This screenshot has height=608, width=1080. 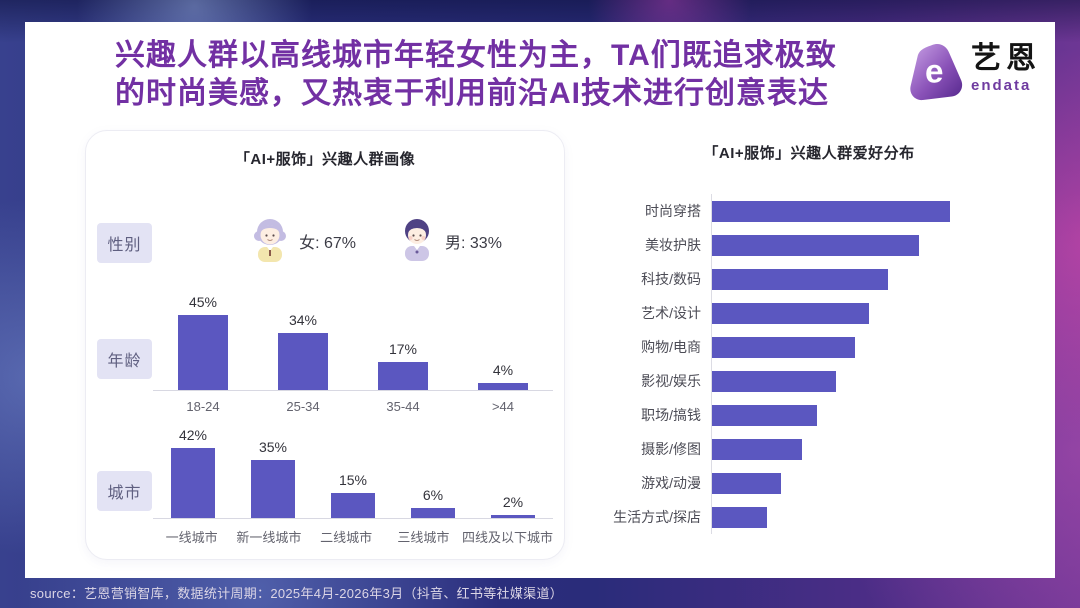 I want to click on bar-column: 42%, so click(x=193, y=472).